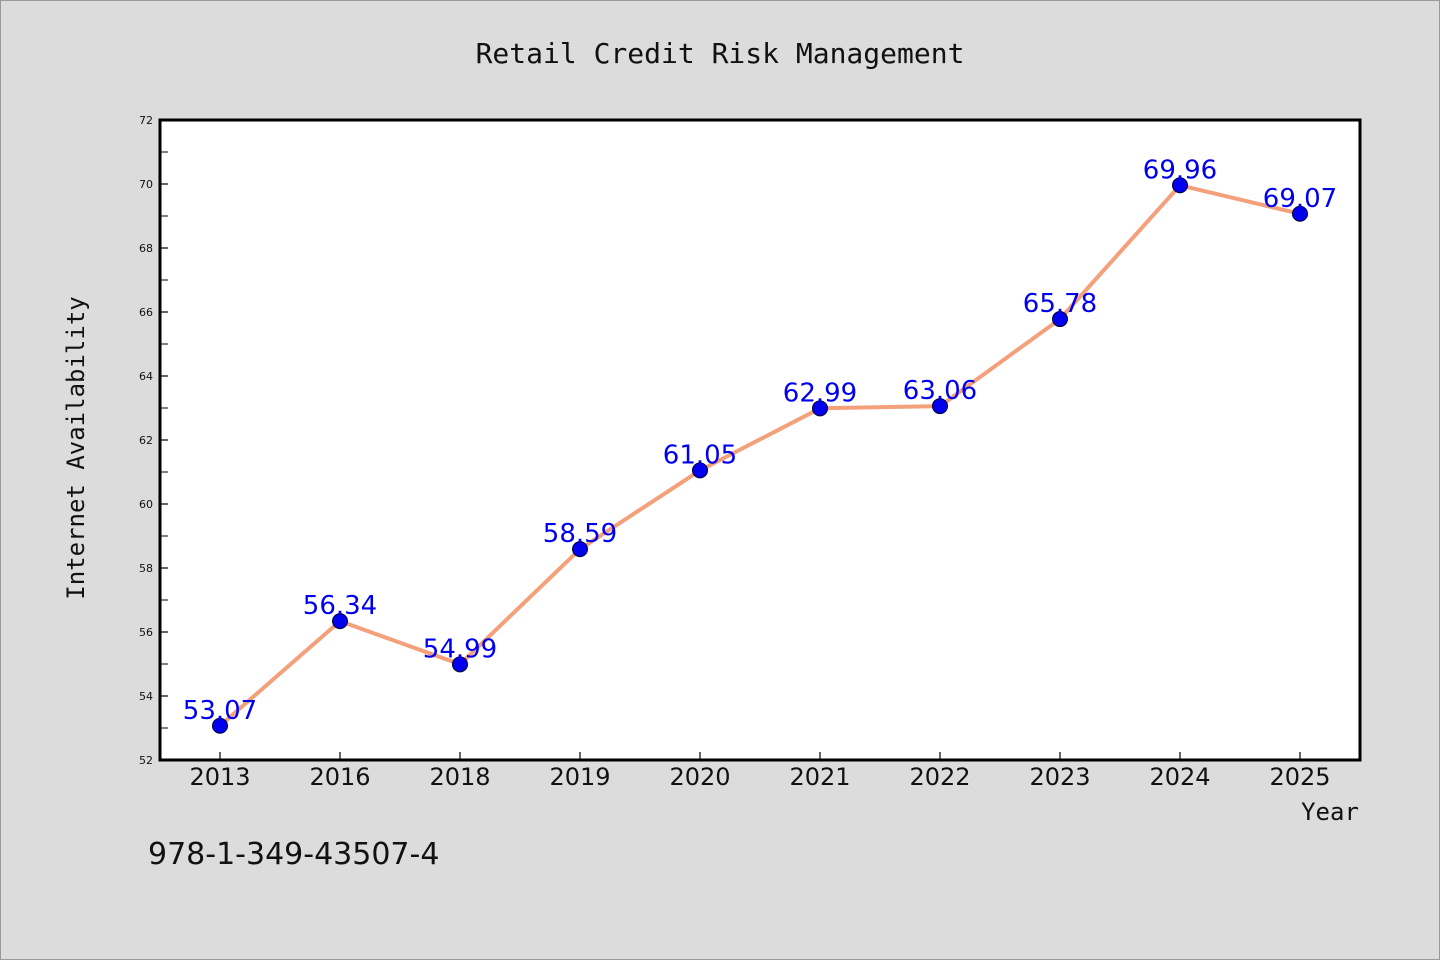 This screenshot has width=1440, height=960. I want to click on data-point-2021, so click(820, 408).